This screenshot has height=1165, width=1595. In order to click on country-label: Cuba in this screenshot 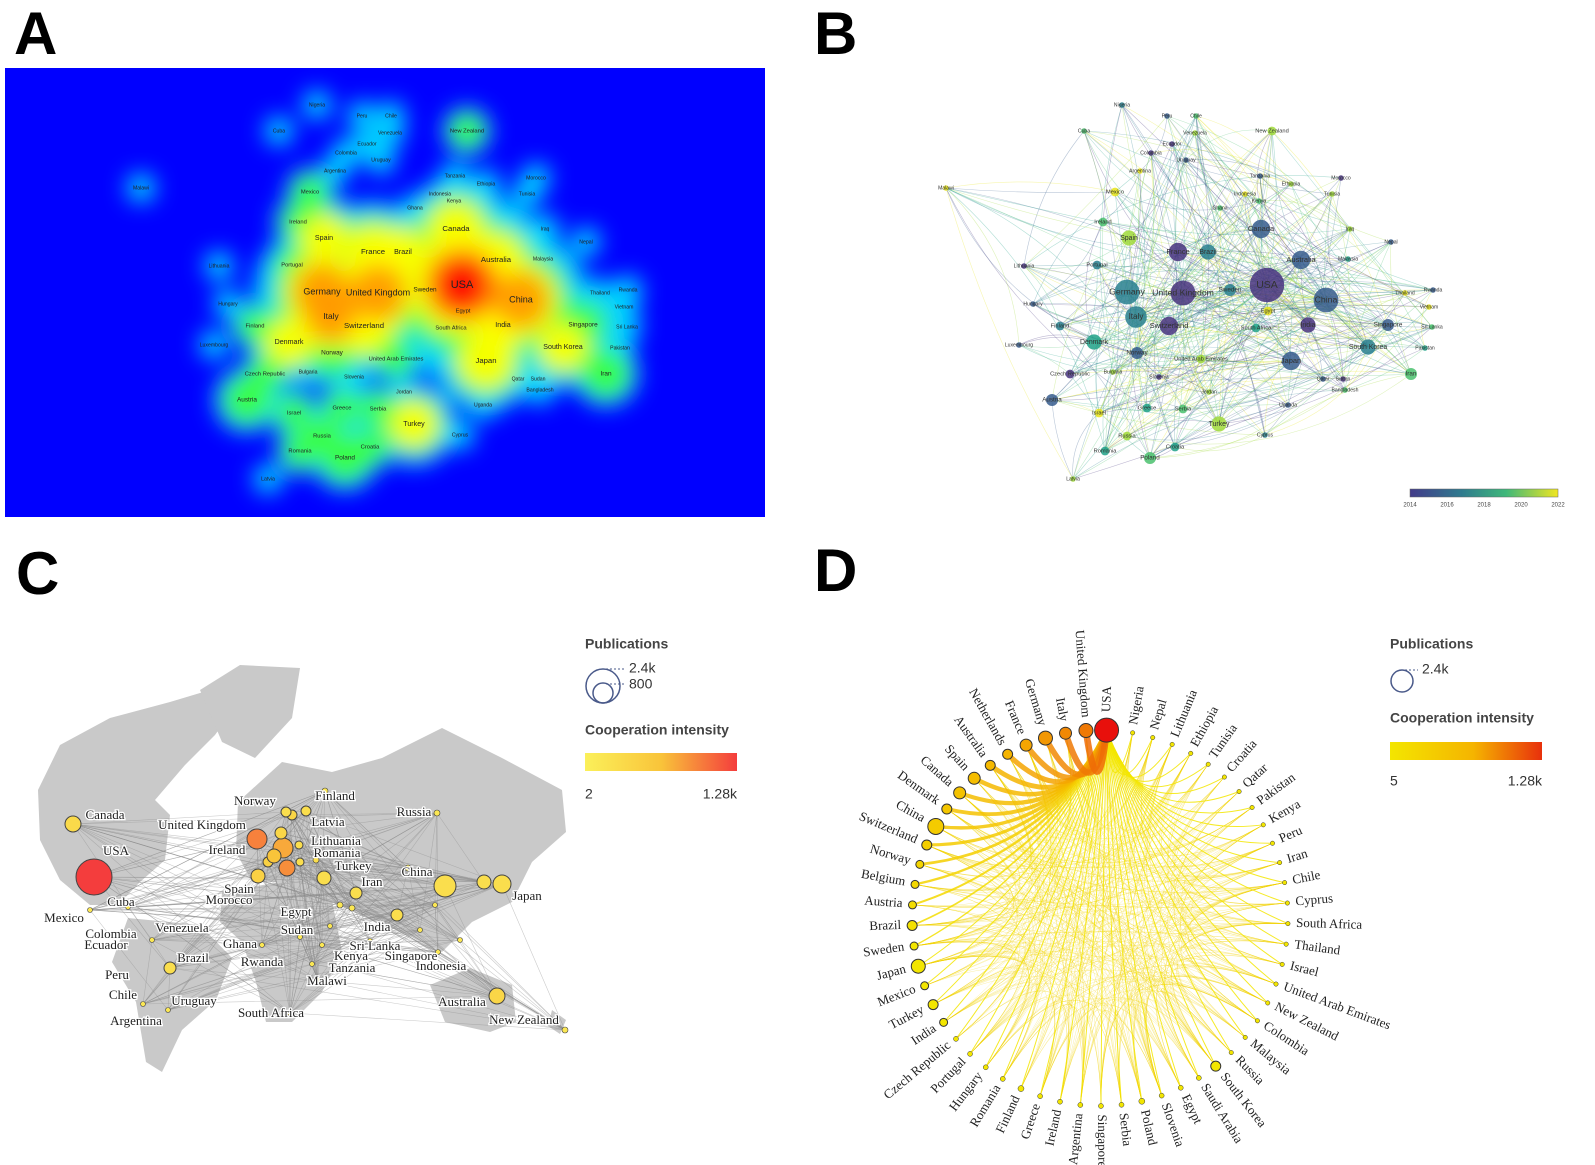, I will do `click(1084, 131)`.